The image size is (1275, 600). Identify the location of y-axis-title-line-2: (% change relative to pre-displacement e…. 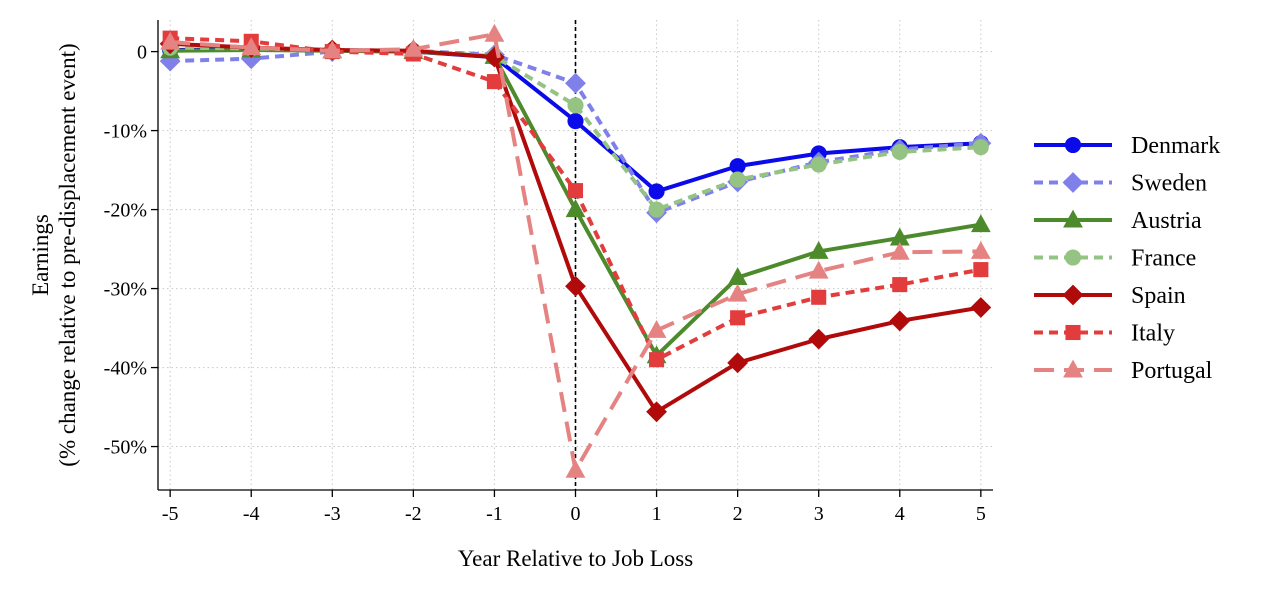
(67, 254).